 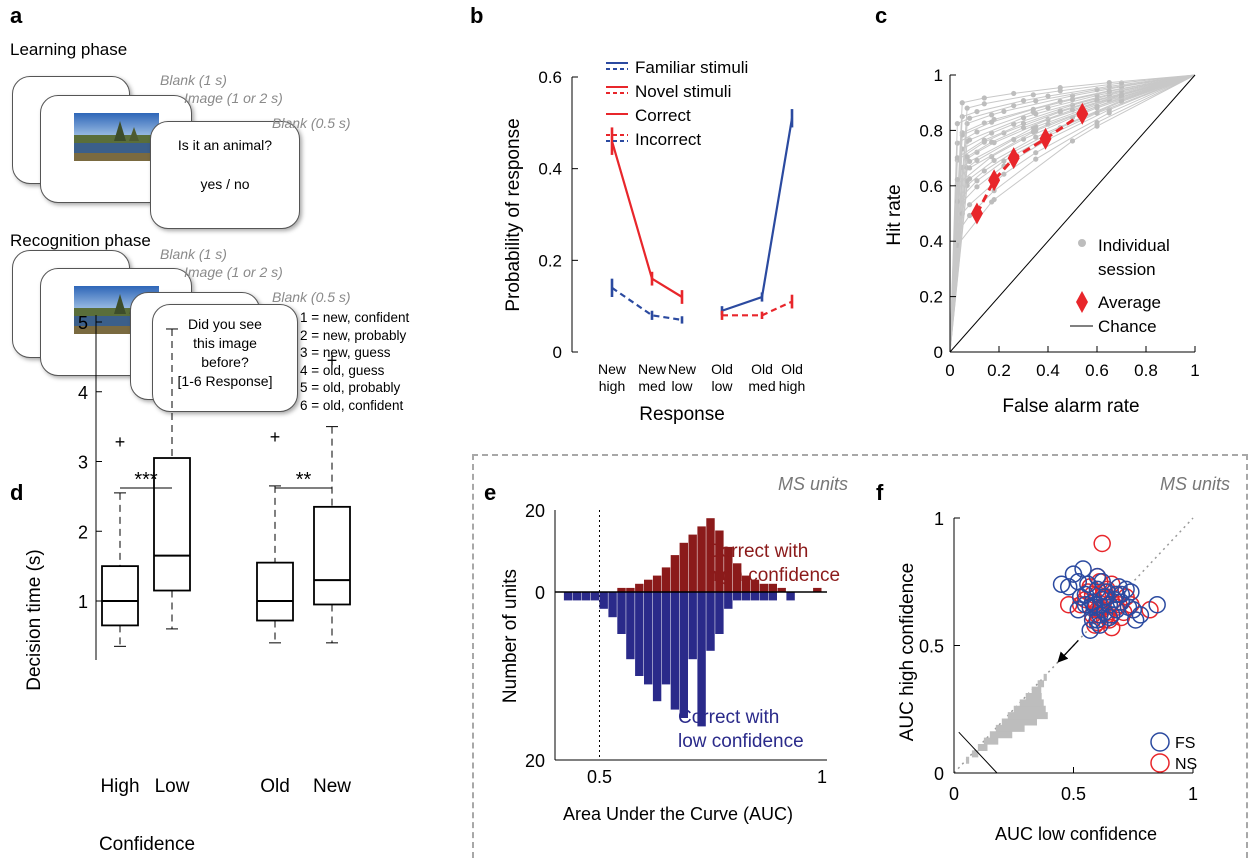 I want to click on b-y-tick-label: 0.6, so click(x=550, y=77).